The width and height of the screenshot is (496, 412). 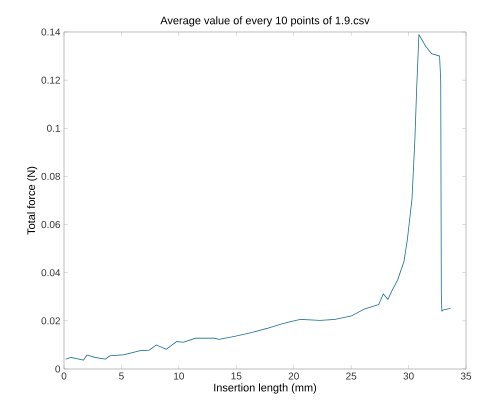 I want to click on y-tick-label: 0, so click(x=57, y=369).